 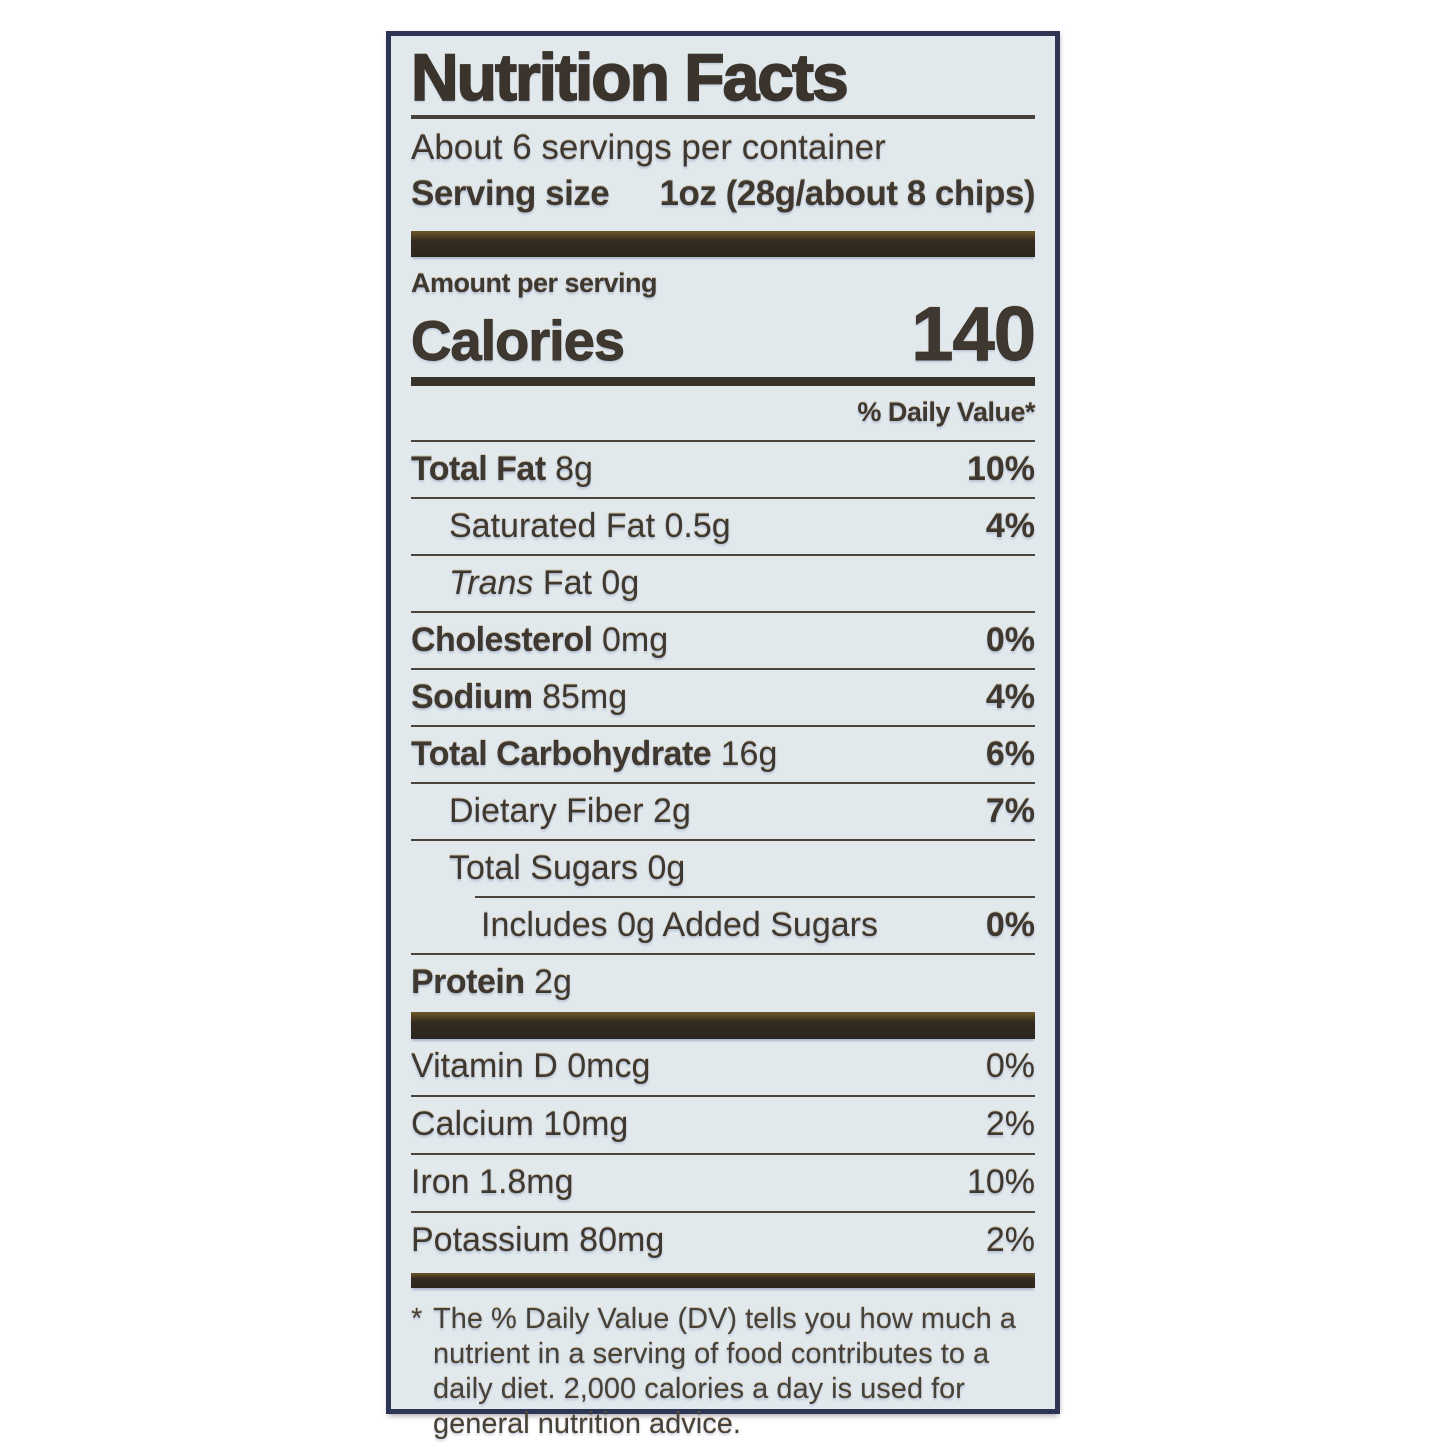 I want to click on vitamin-row: Iron 1.8mg 10%, so click(x=723, y=1183).